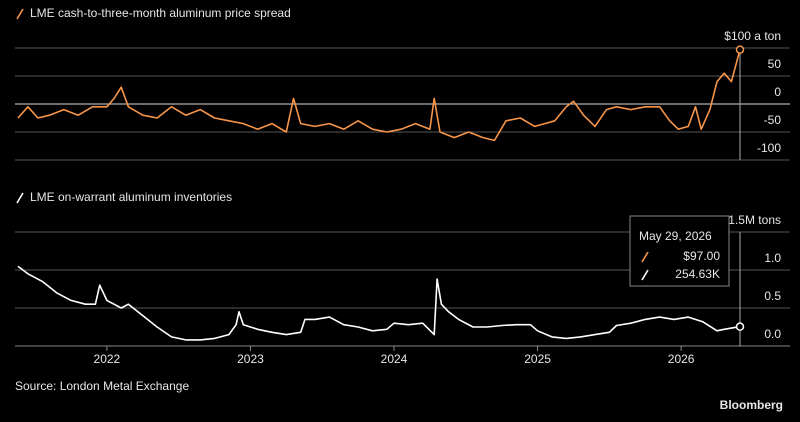 This screenshot has height=422, width=800. What do you see at coordinates (772, 334) in the screenshot?
I see `y-tick-label: 0.0` at bounding box center [772, 334].